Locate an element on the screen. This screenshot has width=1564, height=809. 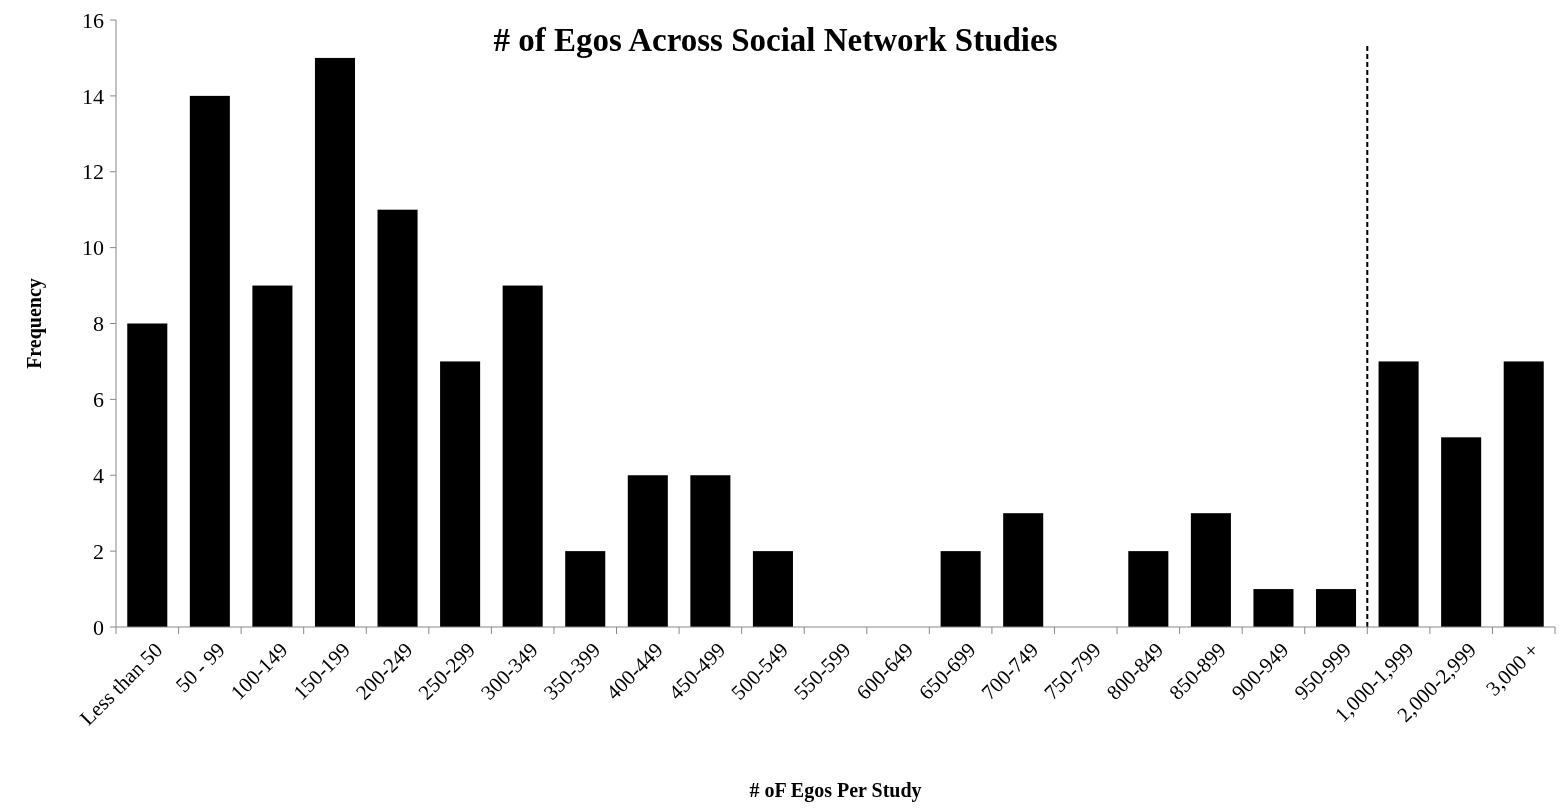
x-axis-title: # oF Egos Per Study is located at coordinates (835, 790).